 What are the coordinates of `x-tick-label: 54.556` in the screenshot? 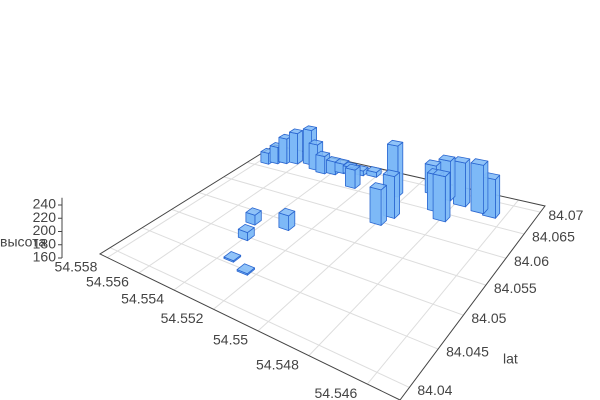 It's located at (107, 282).